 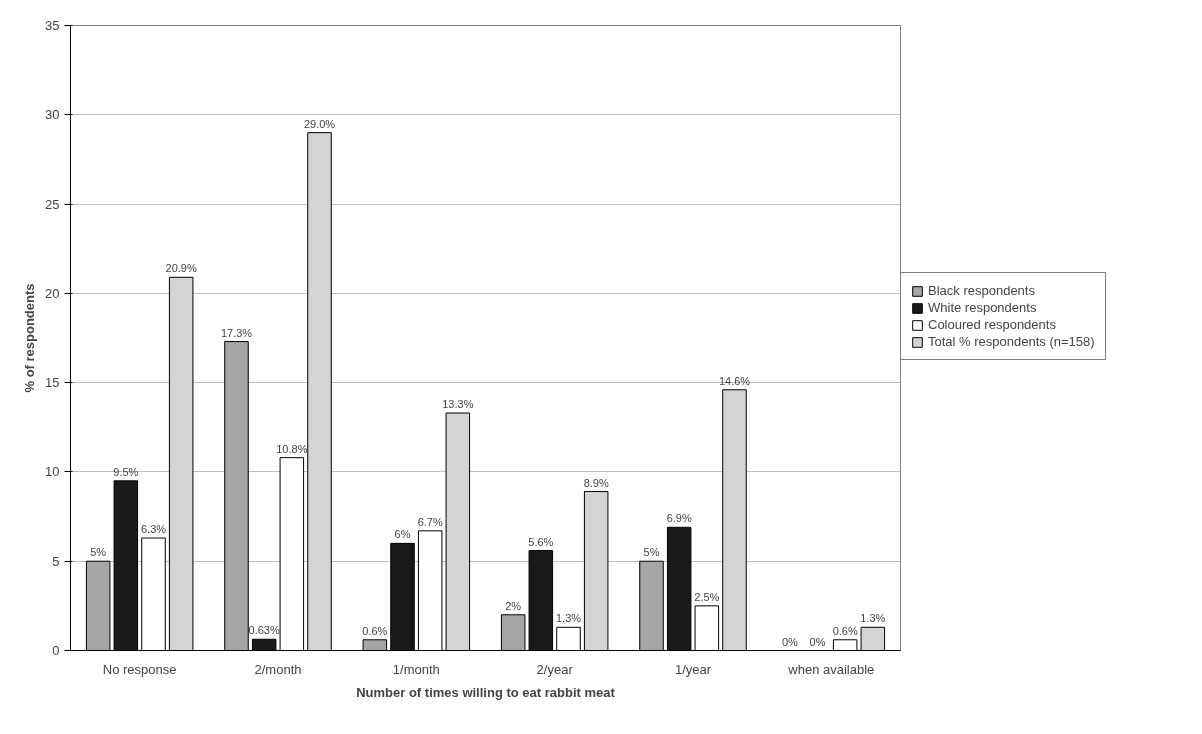 What do you see at coordinates (52, 293) in the screenshot?
I see `y-tick-label: 20` at bounding box center [52, 293].